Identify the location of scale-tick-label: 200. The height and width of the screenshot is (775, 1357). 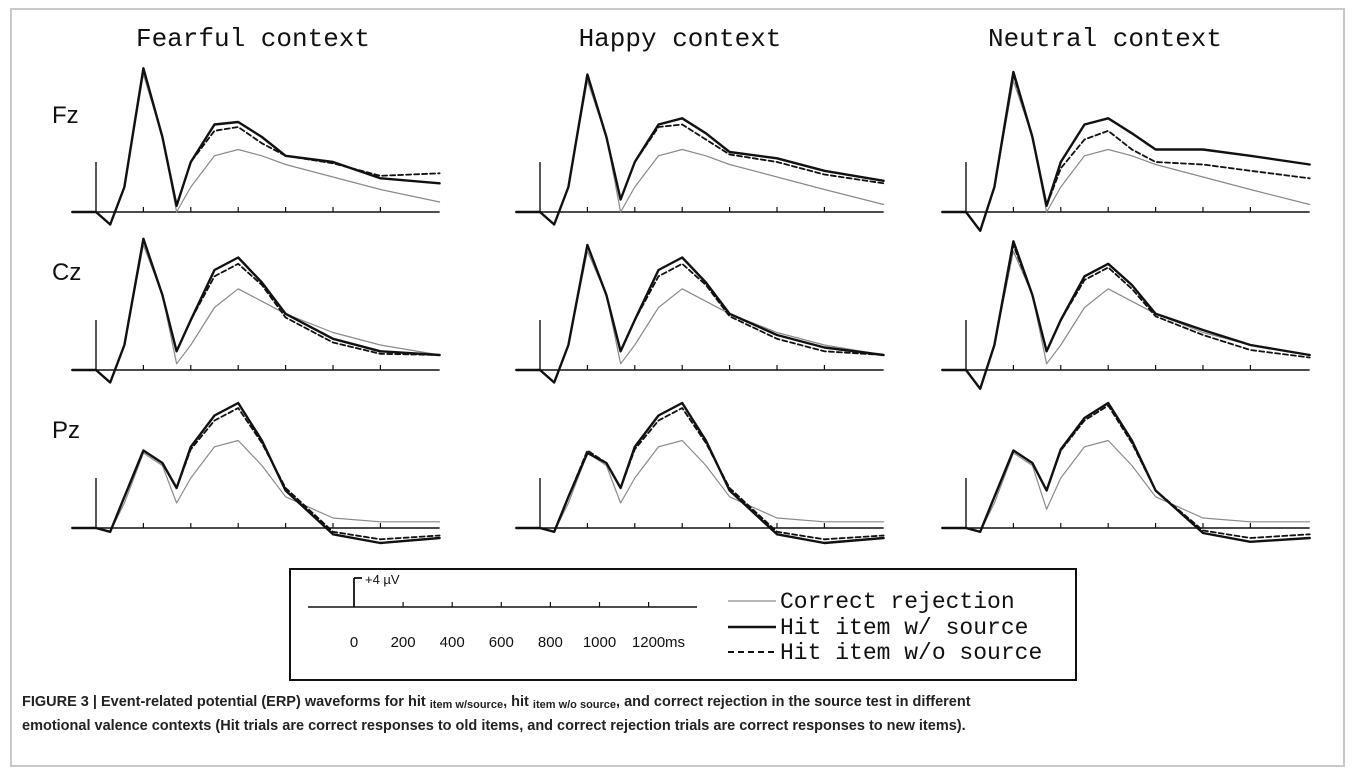
(403, 642).